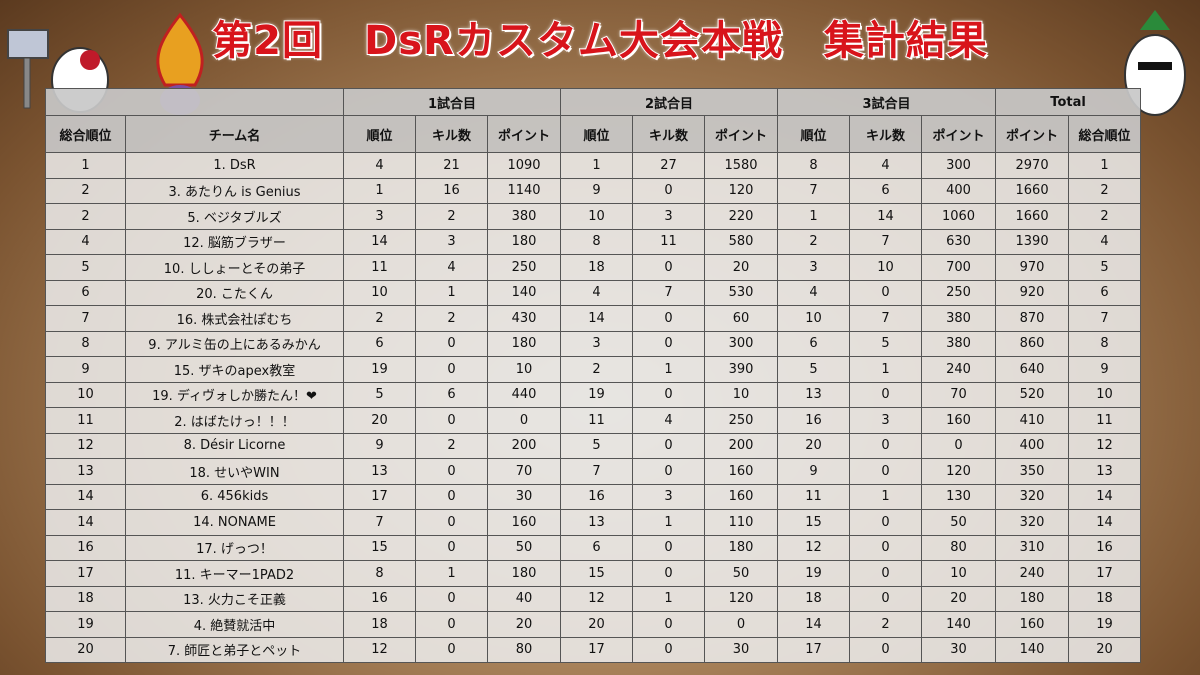 The width and height of the screenshot is (1200, 675). Describe the element at coordinates (234, 598) in the screenshot. I see `team-name: 13. 火力こそ正義` at that location.